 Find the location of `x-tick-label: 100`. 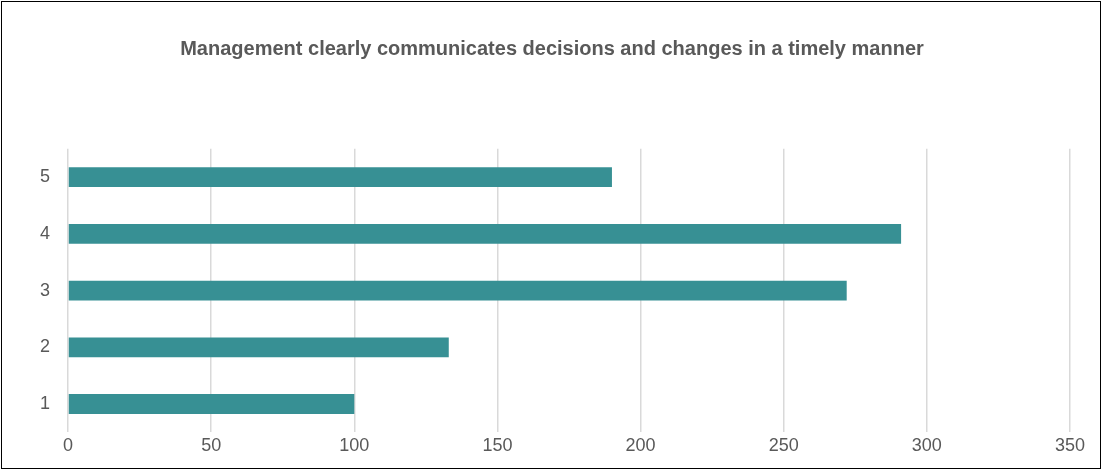

x-tick-label: 100 is located at coordinates (354, 445).